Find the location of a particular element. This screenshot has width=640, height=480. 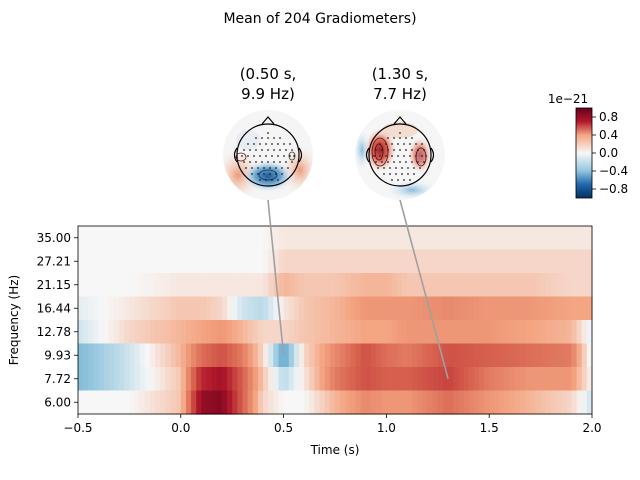

topomap-connector-line is located at coordinates (424, 289).